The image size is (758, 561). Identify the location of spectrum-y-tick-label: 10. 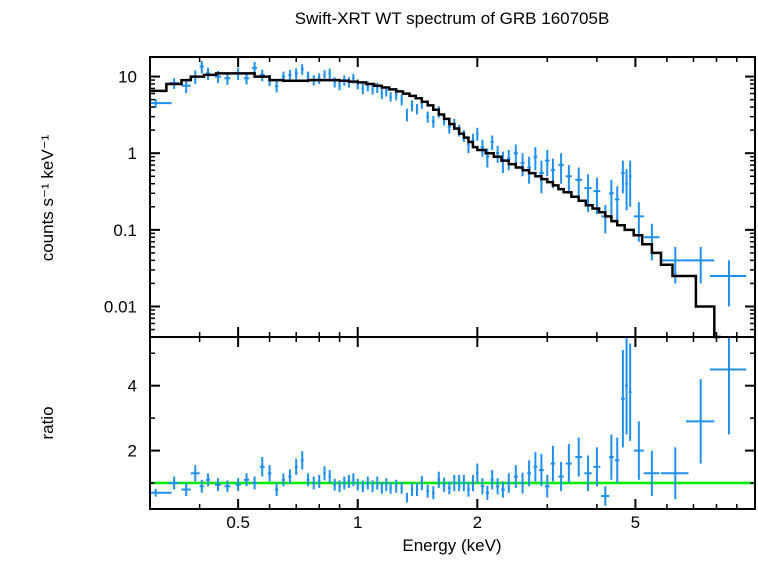
(127, 77).